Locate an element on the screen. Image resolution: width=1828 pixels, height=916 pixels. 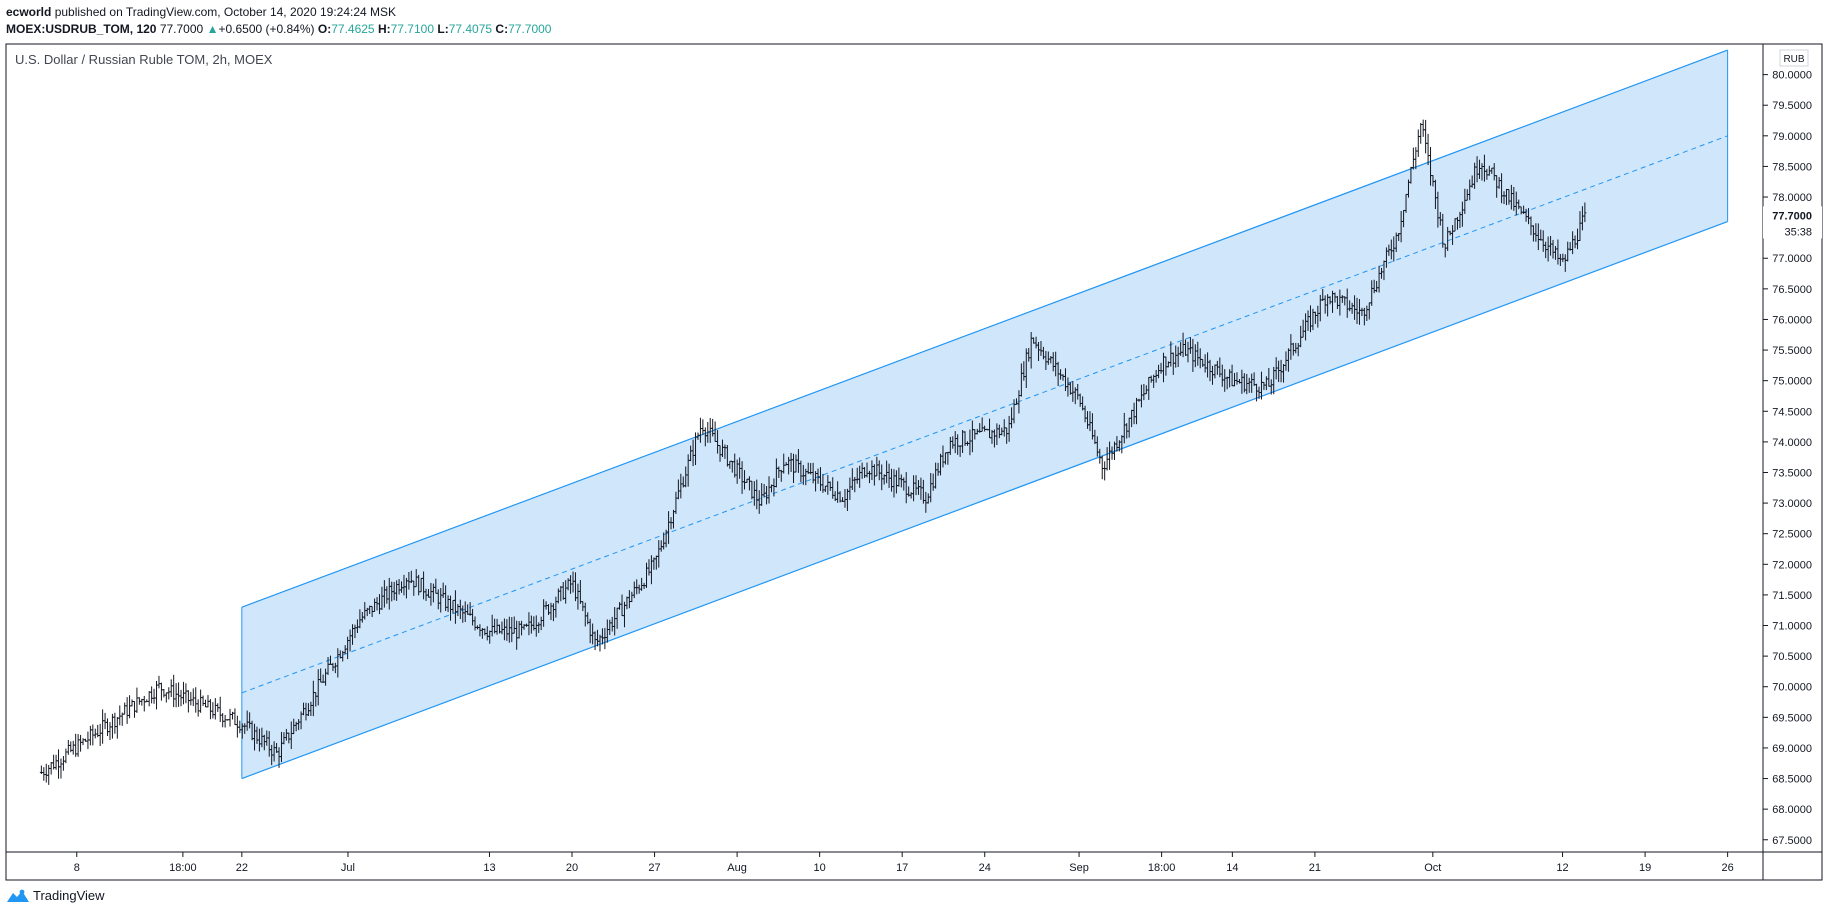
time-tick-label: 21 is located at coordinates (1315, 868).